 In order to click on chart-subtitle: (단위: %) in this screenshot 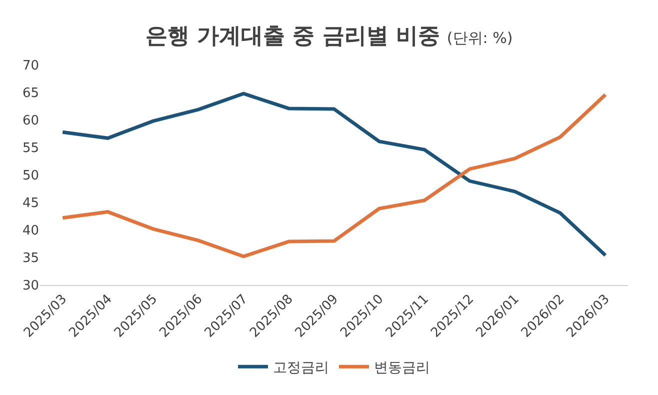, I will do `click(479, 38)`.